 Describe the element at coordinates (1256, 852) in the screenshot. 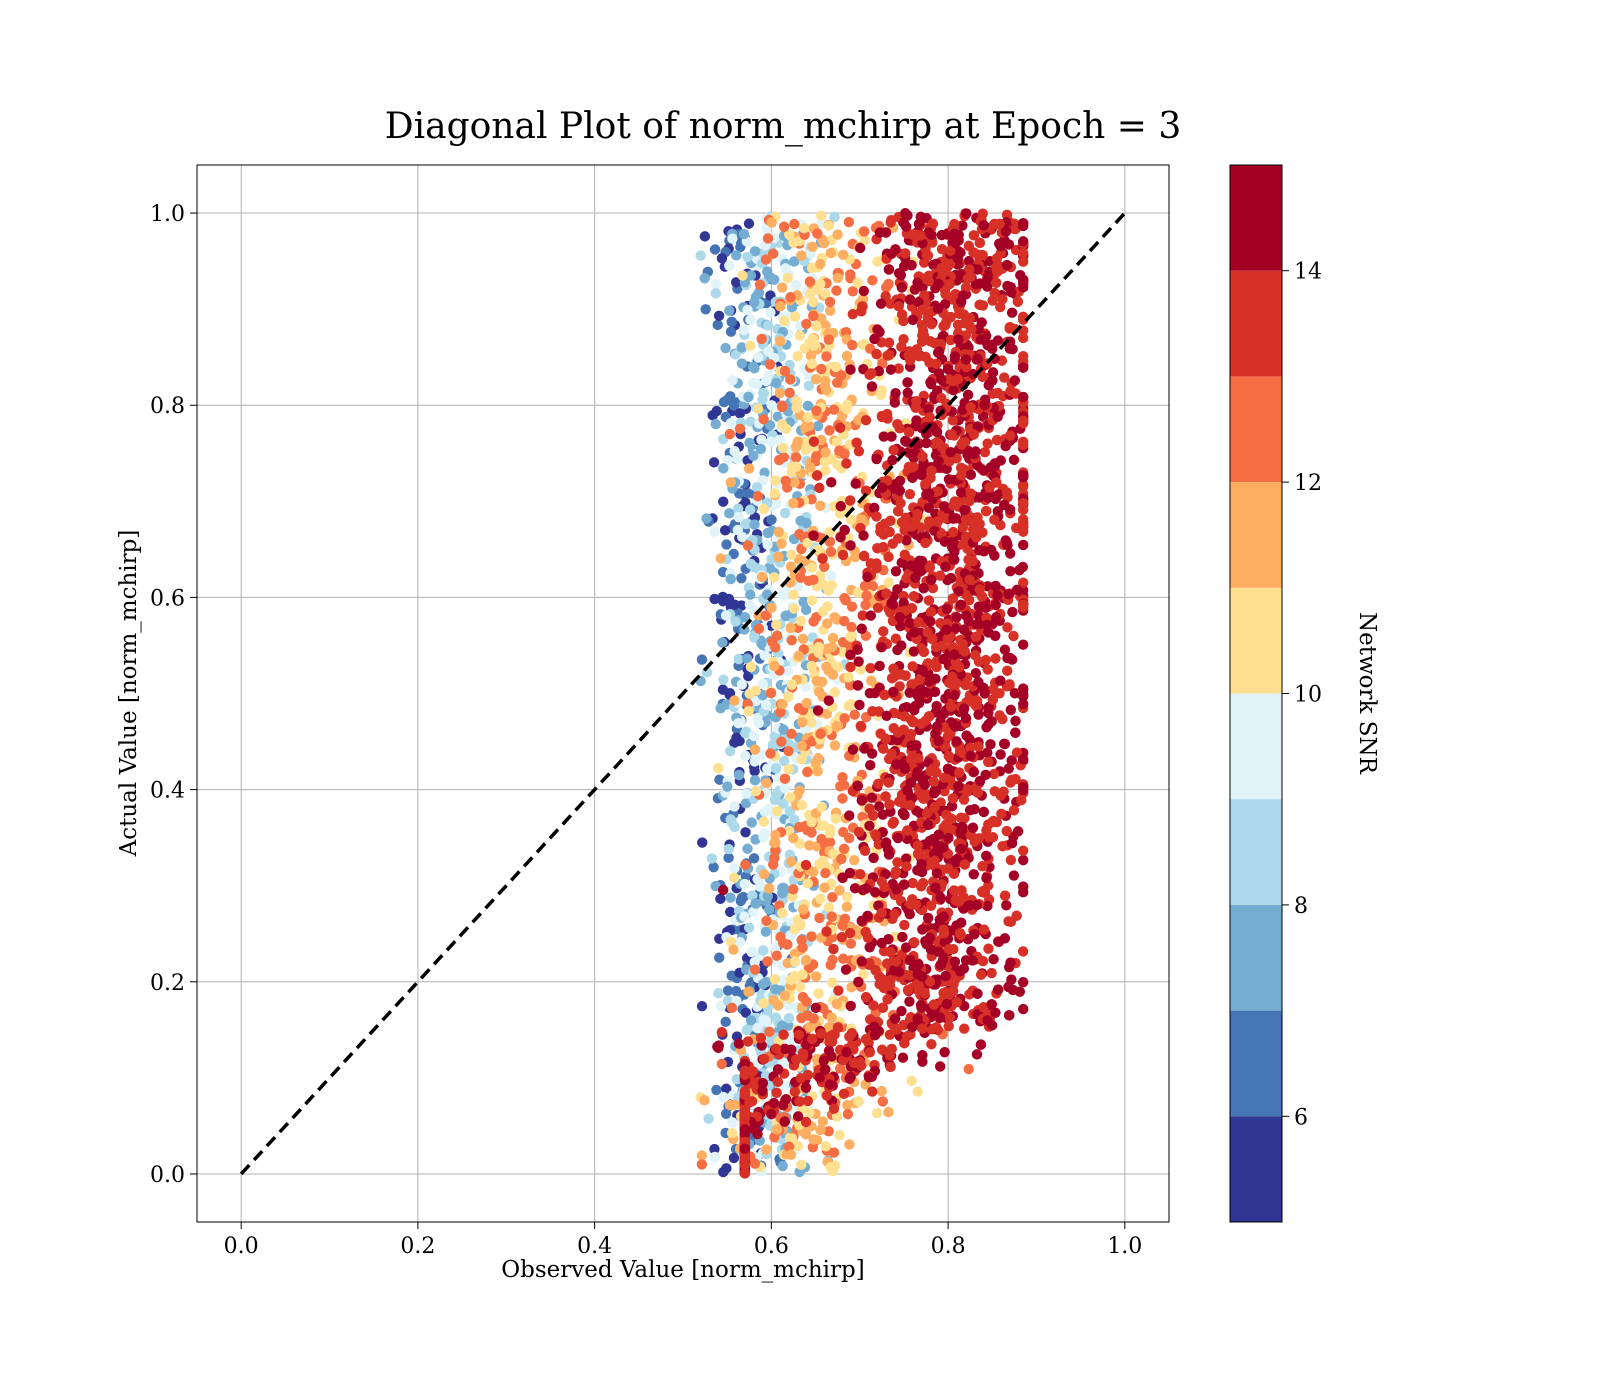

I see `colorbar-segment` at that location.